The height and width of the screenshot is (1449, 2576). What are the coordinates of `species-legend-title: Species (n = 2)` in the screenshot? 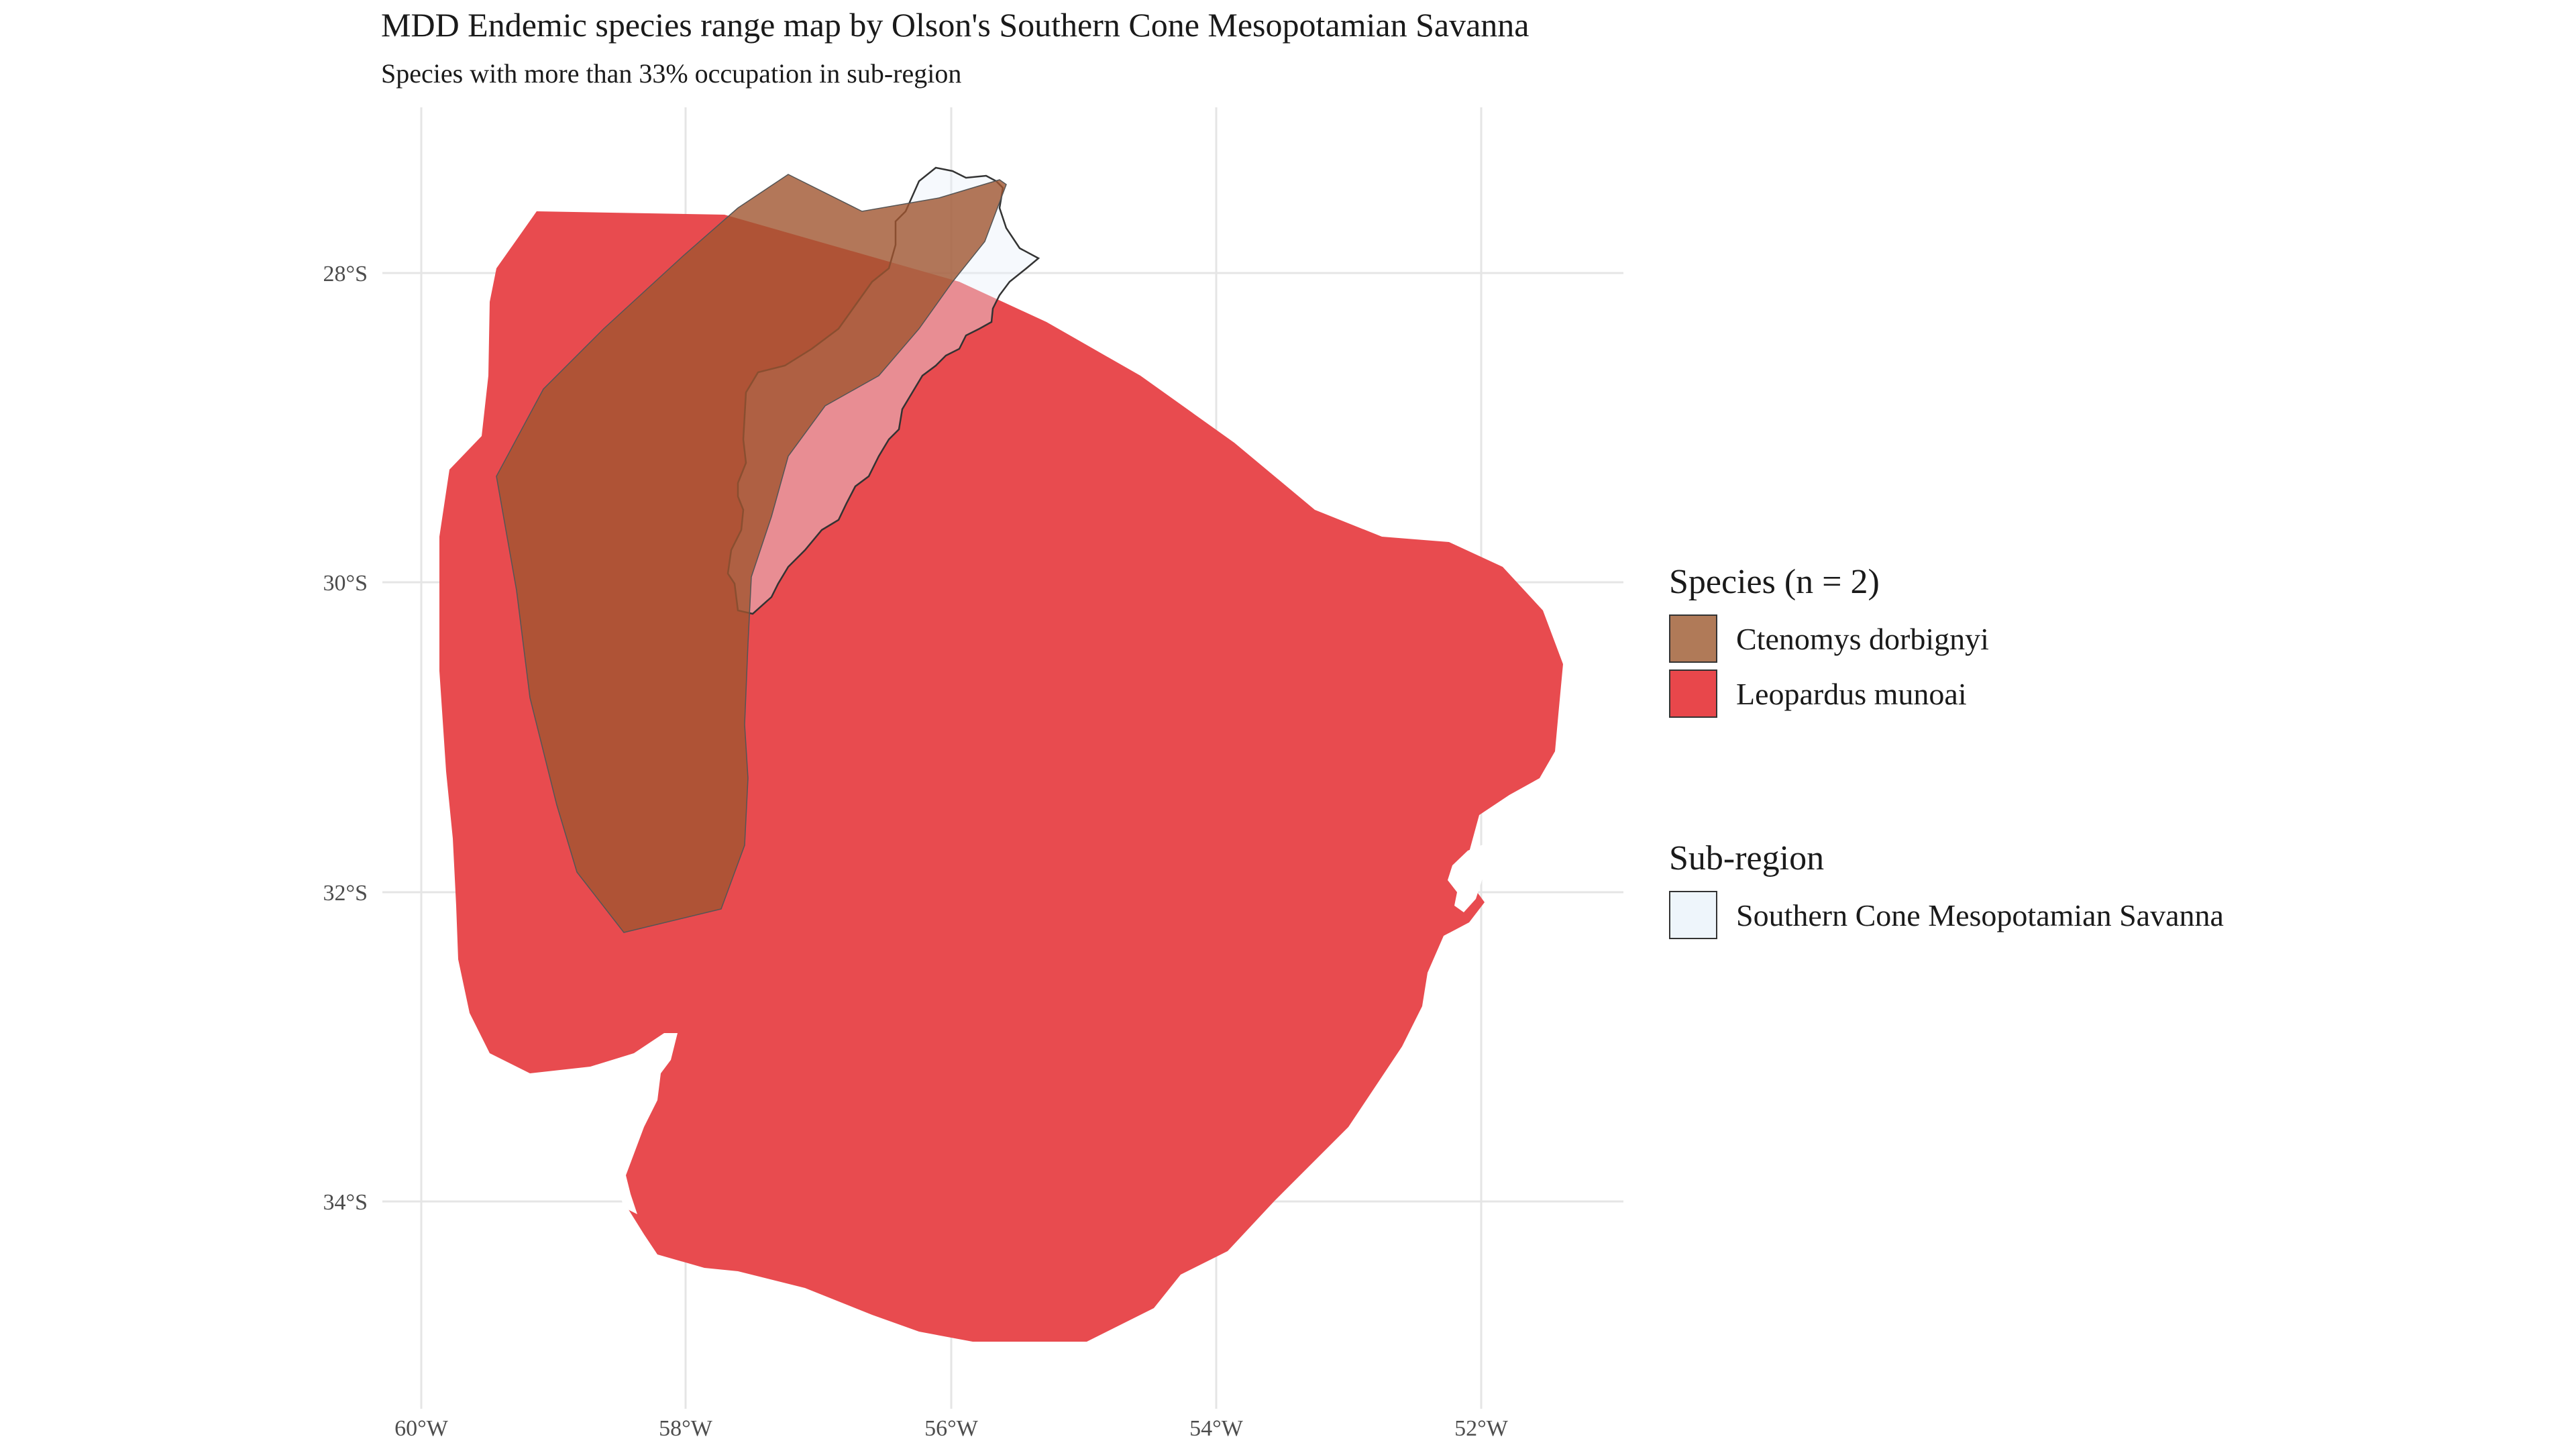 It's located at (1774, 582).